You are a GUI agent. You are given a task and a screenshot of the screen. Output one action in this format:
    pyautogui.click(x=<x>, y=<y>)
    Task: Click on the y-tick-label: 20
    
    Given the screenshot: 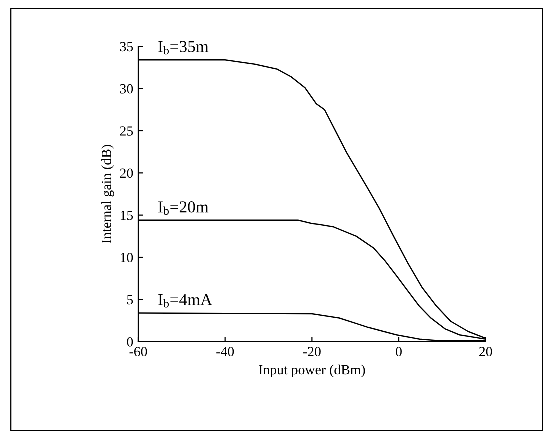 What is the action you would take?
    pyautogui.click(x=127, y=173)
    